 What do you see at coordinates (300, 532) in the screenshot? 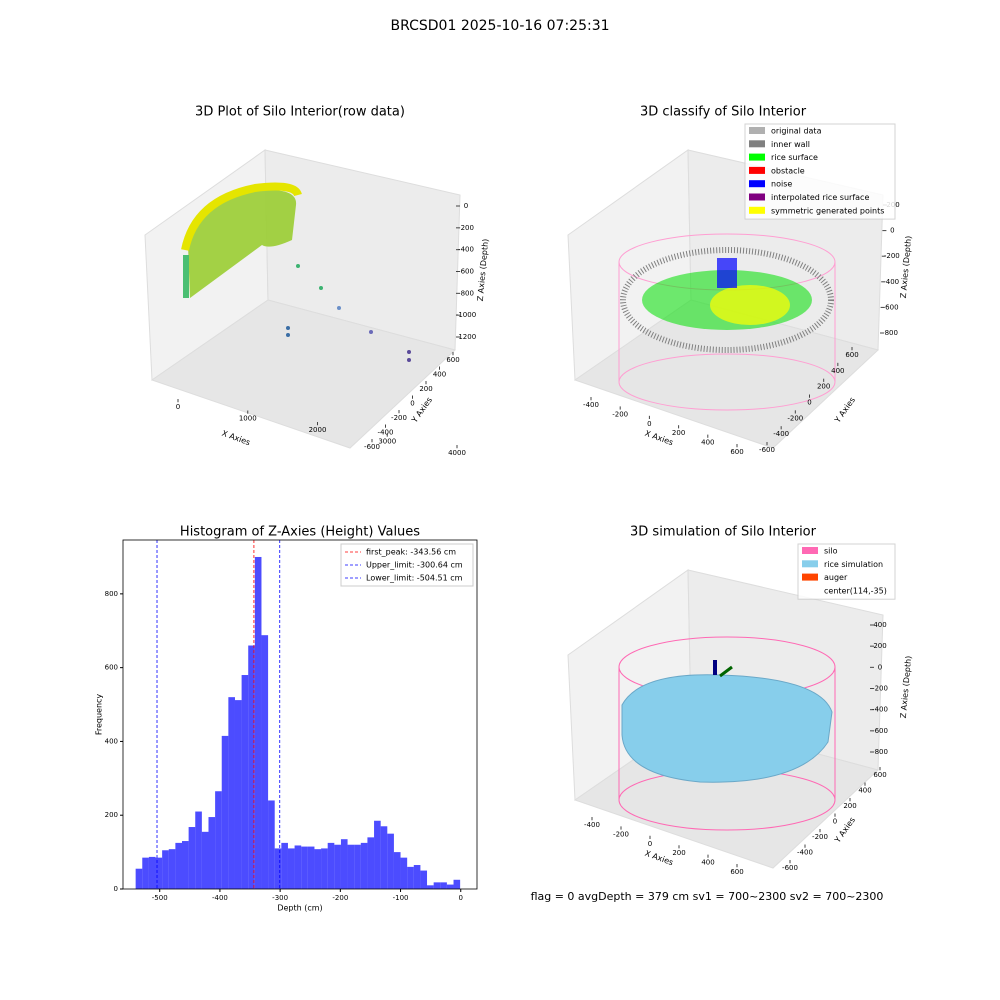
I see `subplot-title: Histogram of Z-Axies (Height) Values` at bounding box center [300, 532].